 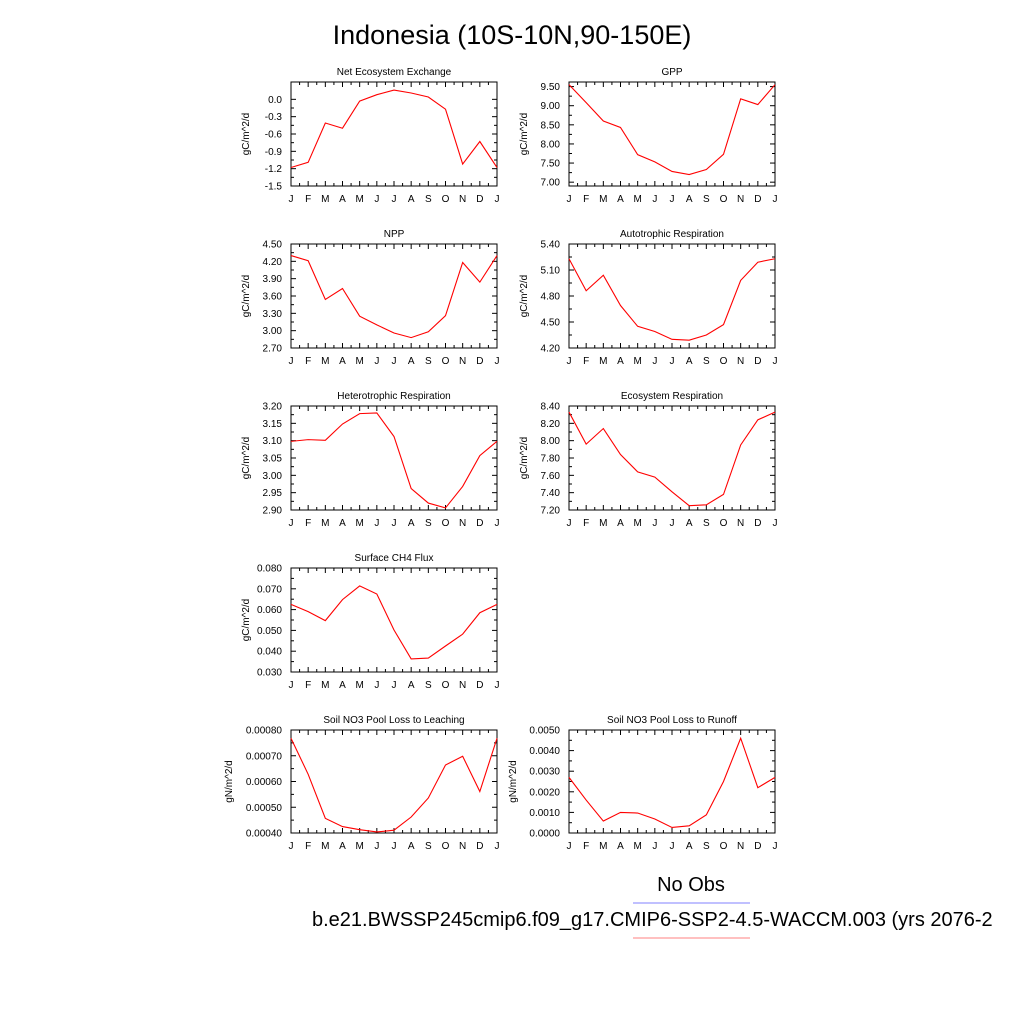 I want to click on y-tick-label: 0.0040, so click(x=544, y=751).